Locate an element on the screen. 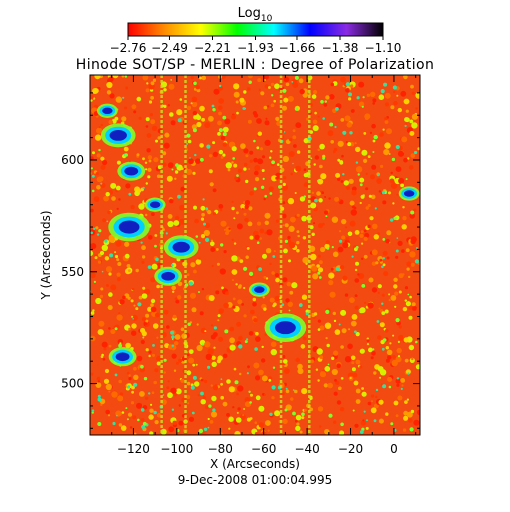  colorbar-tick-label: −2.49 is located at coordinates (169, 48).